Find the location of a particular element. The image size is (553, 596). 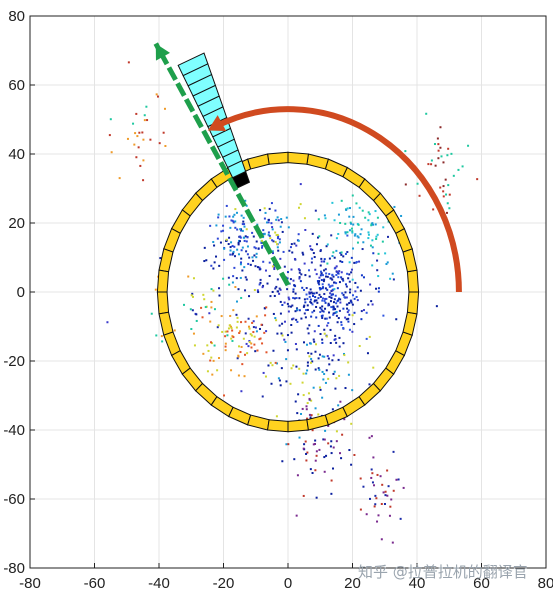

y-tick-label: -20 is located at coordinates (14, 361).